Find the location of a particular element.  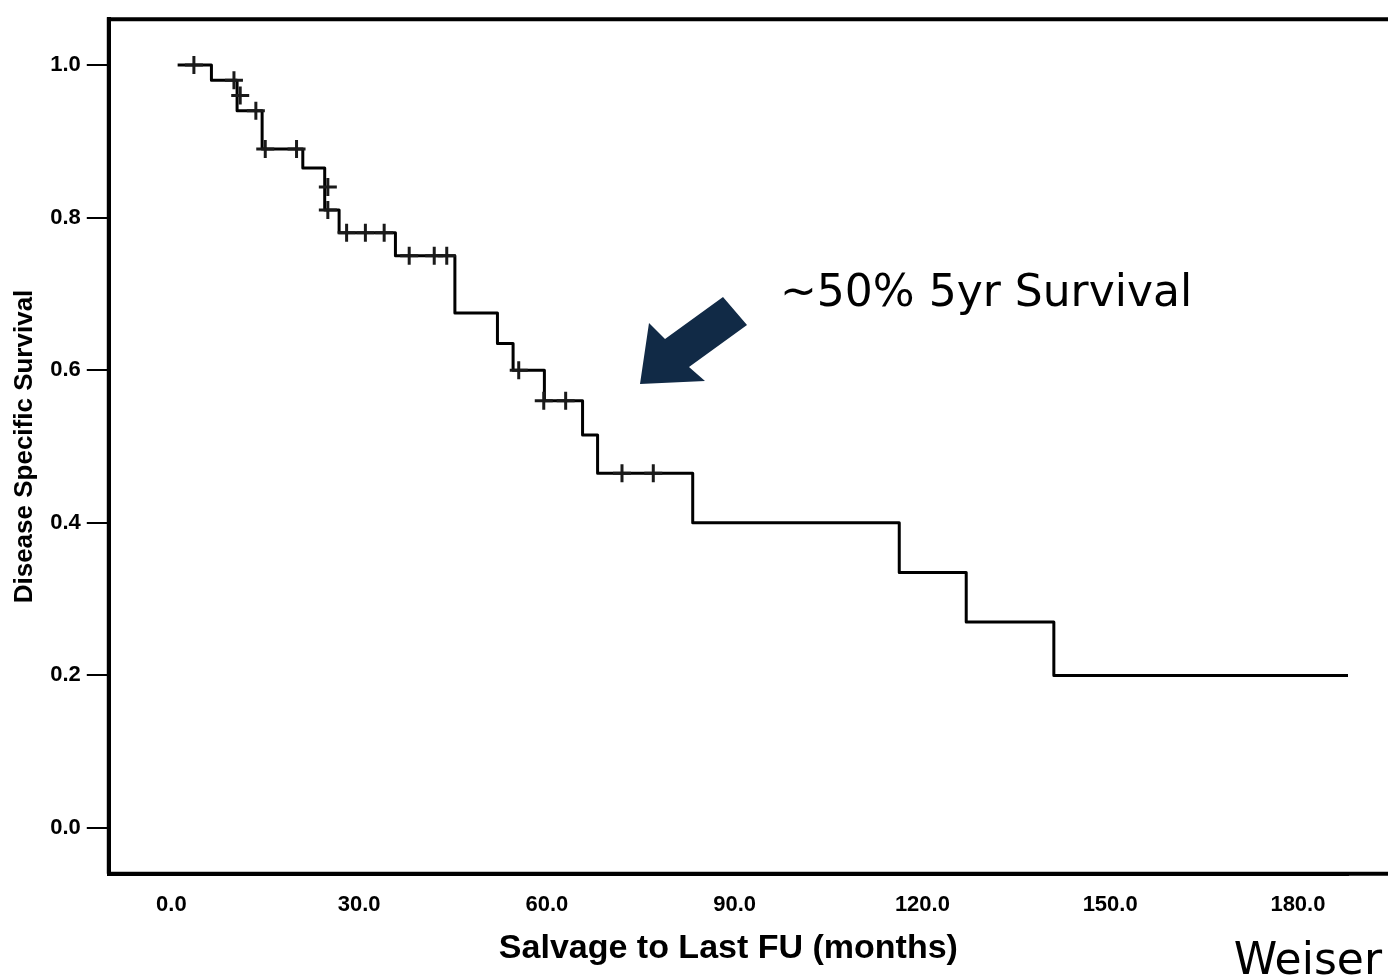

y-tick-label: 0.2 is located at coordinates (65, 674).